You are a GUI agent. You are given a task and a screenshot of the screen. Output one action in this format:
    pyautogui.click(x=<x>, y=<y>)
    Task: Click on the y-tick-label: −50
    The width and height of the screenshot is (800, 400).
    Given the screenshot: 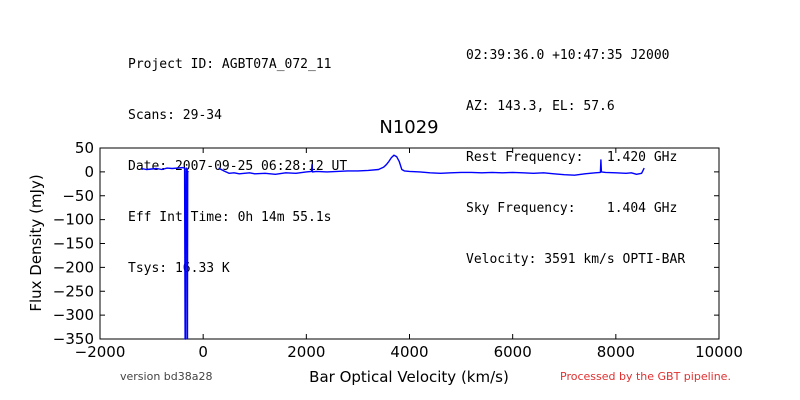 What is the action you would take?
    pyautogui.click(x=78, y=196)
    